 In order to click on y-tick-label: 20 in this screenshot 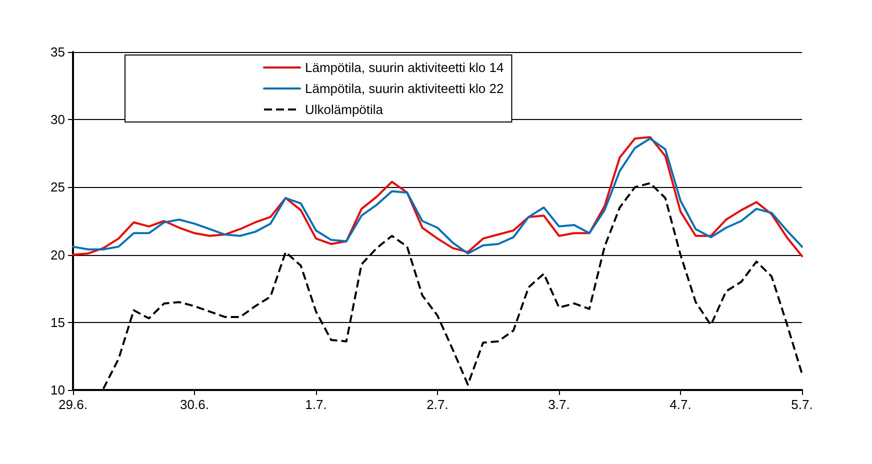, I will do `click(57, 254)`.